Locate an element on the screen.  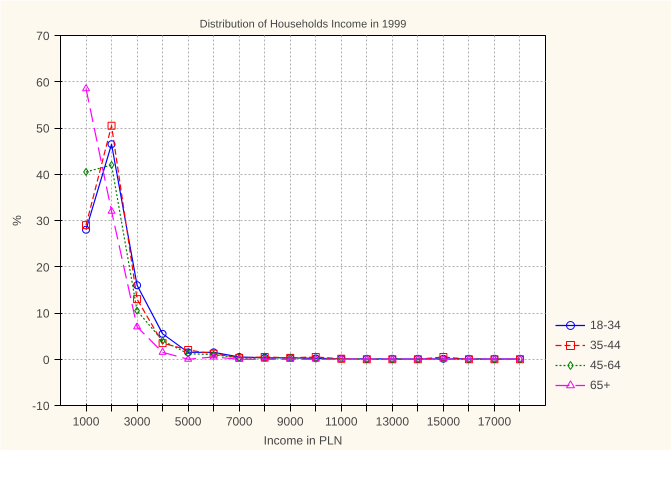
legend-label: 35-44 is located at coordinates (605, 345).